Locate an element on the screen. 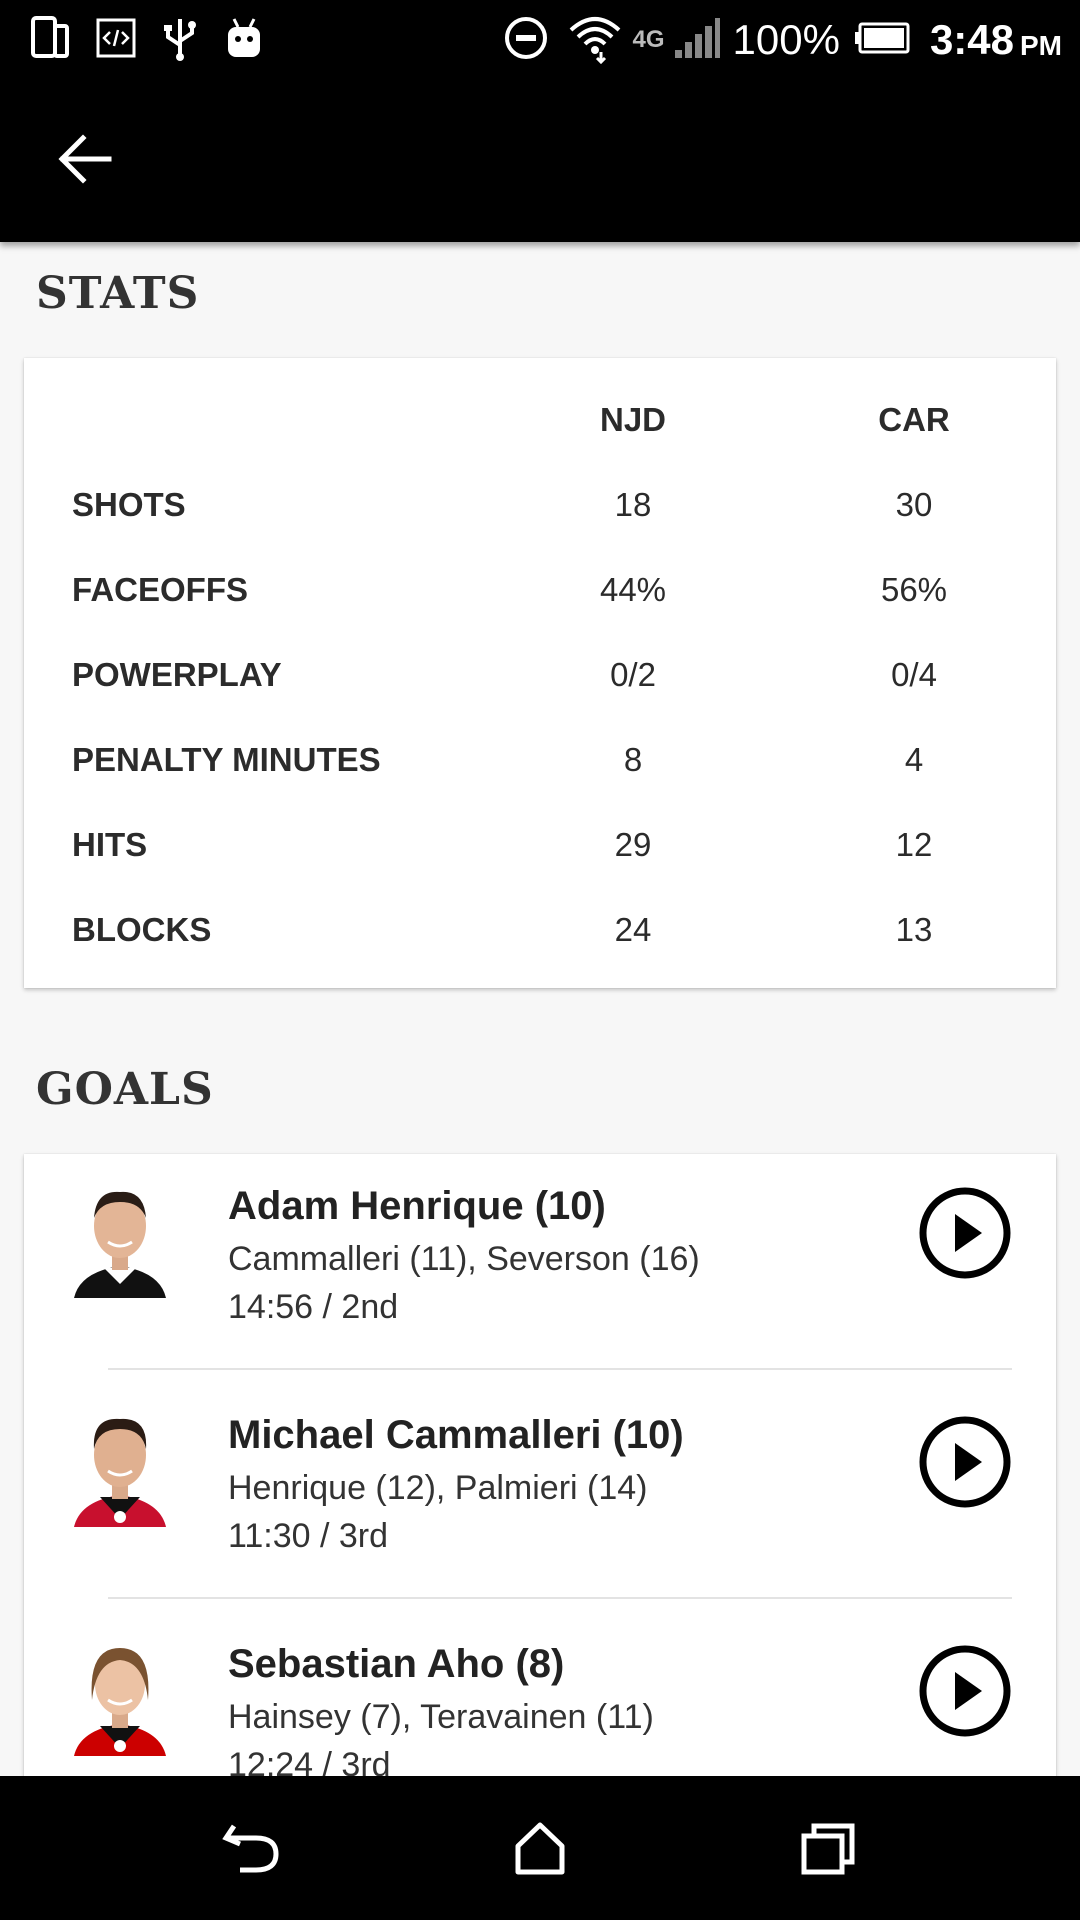 The height and width of the screenshot is (1920, 1080). stat-label: POWERPLAY is located at coordinates (177, 674).